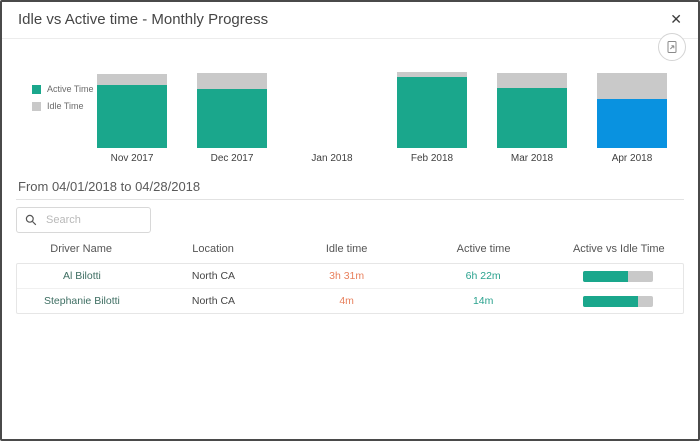  Describe the element at coordinates (70, 89) in the screenshot. I see `legend-label: Active Time` at that location.